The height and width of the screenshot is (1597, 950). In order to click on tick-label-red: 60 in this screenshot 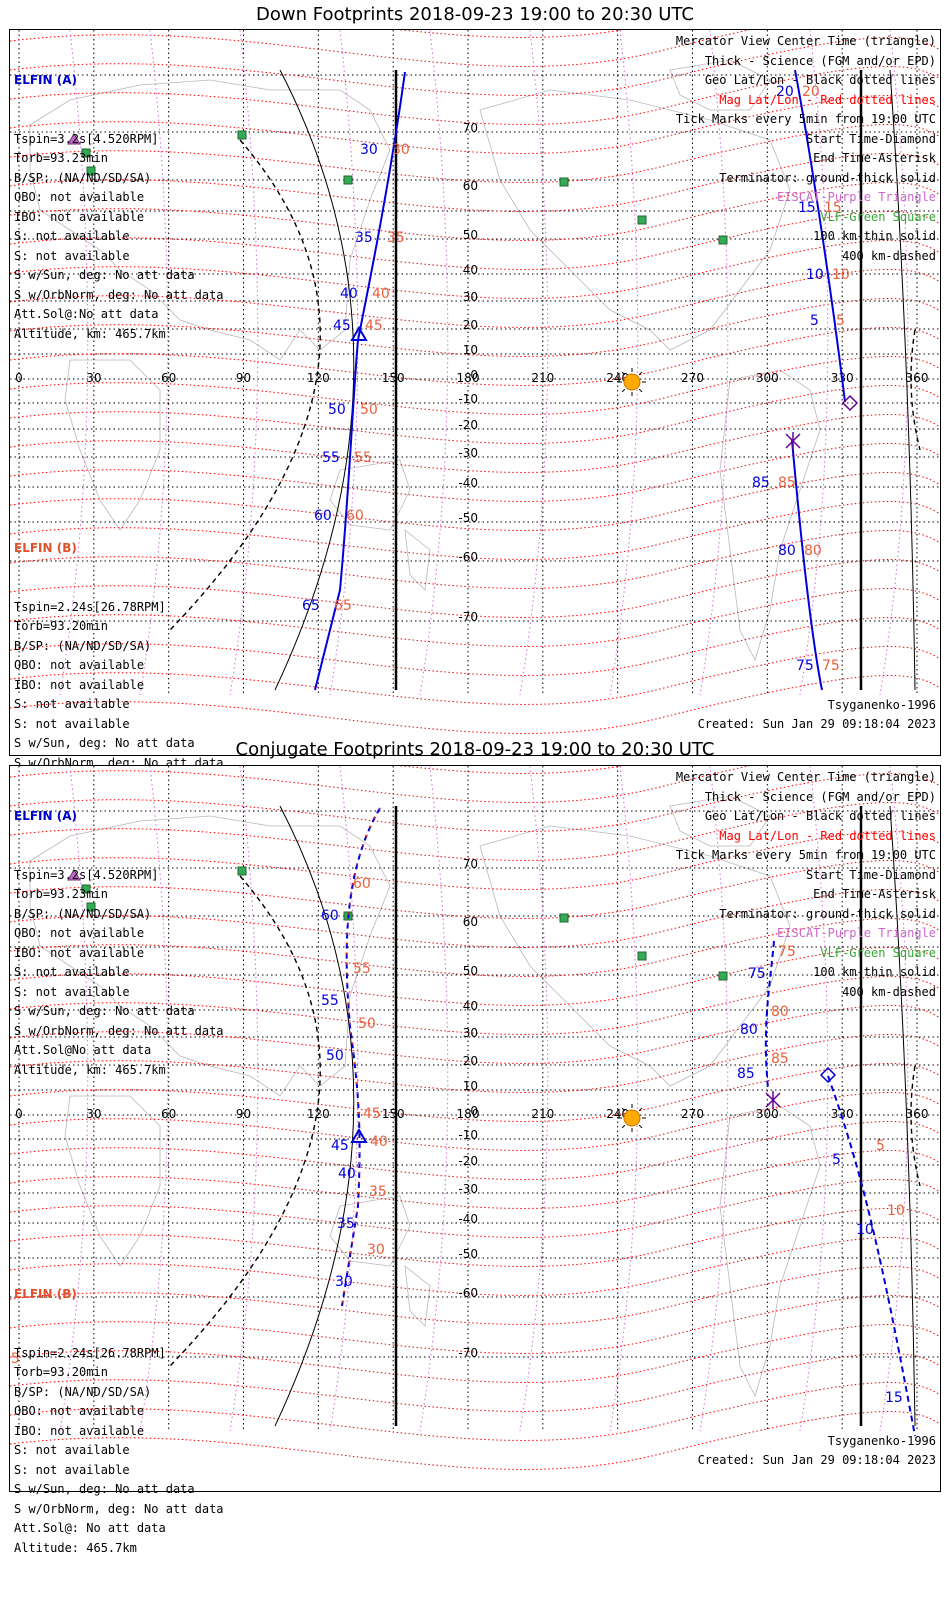, I will do `click(362, 884)`.